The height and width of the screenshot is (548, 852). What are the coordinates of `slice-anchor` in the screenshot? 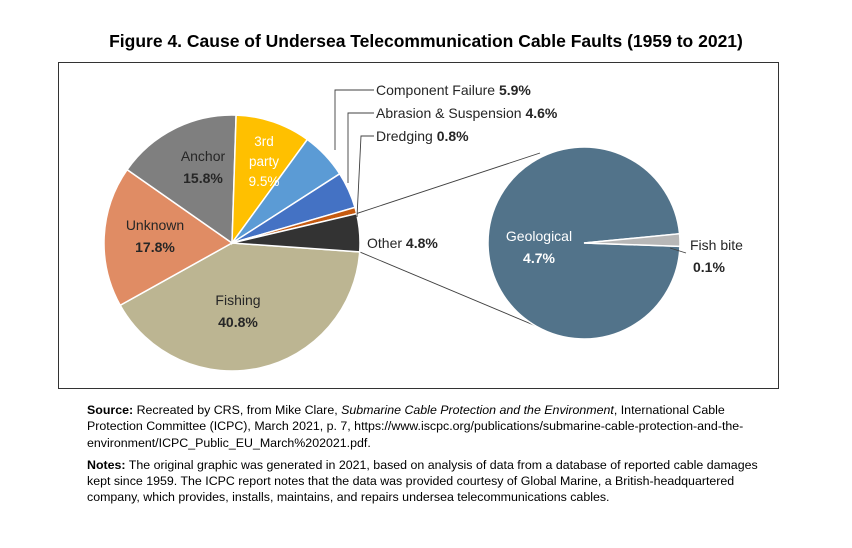 It's located at (181, 179).